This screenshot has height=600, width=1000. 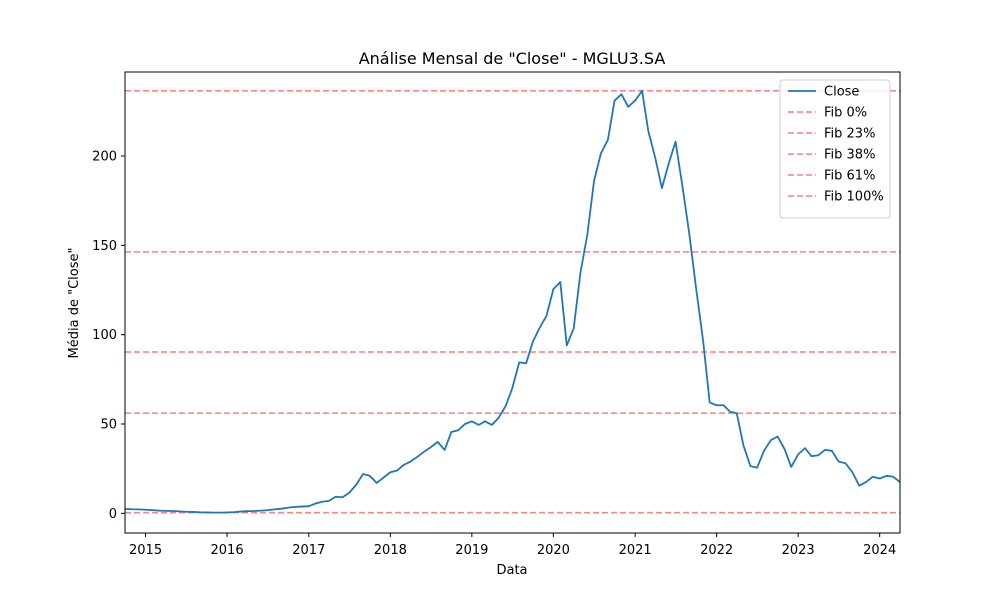 I want to click on legend-frame, so click(x=835, y=149).